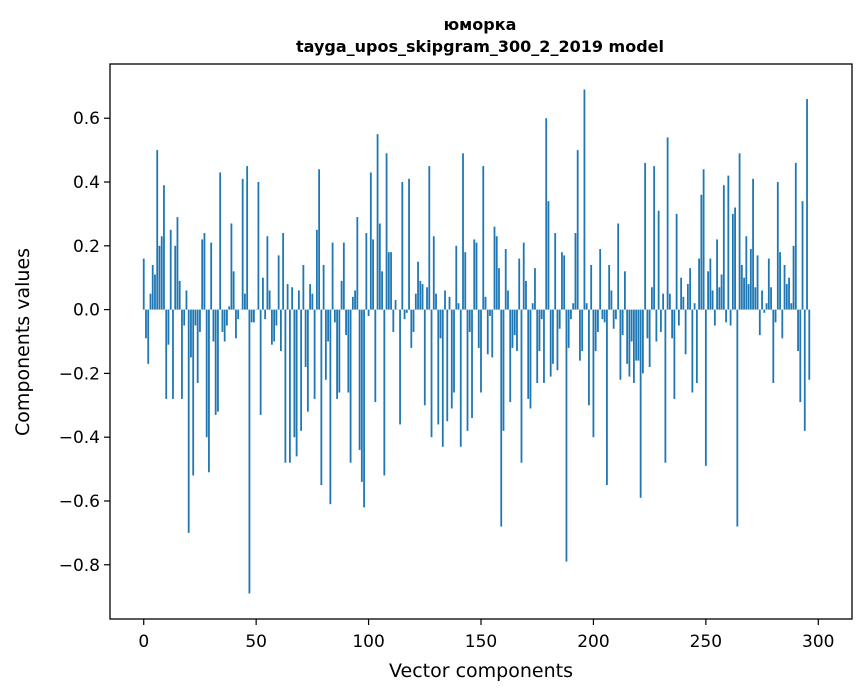 The image size is (867, 696). Describe the element at coordinates (706, 642) in the screenshot. I see `x-tick-label: 250` at that location.